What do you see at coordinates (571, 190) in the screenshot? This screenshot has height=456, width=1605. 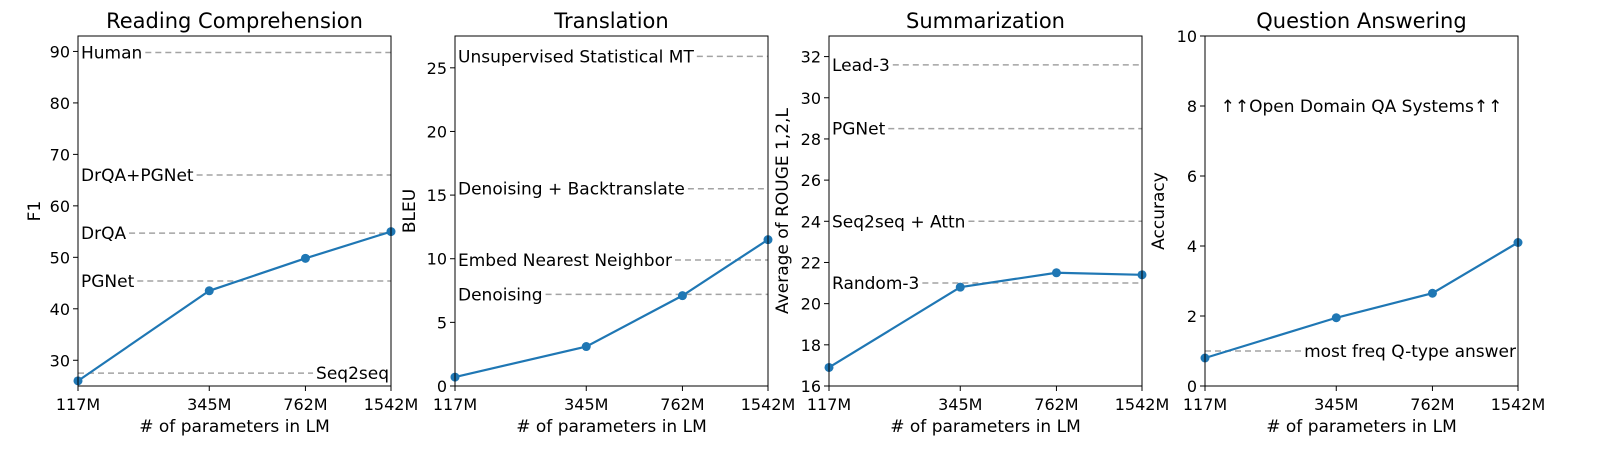 I see `reference-label-denoising-backtranslate: Denoising + Backtranslate` at bounding box center [571, 190].